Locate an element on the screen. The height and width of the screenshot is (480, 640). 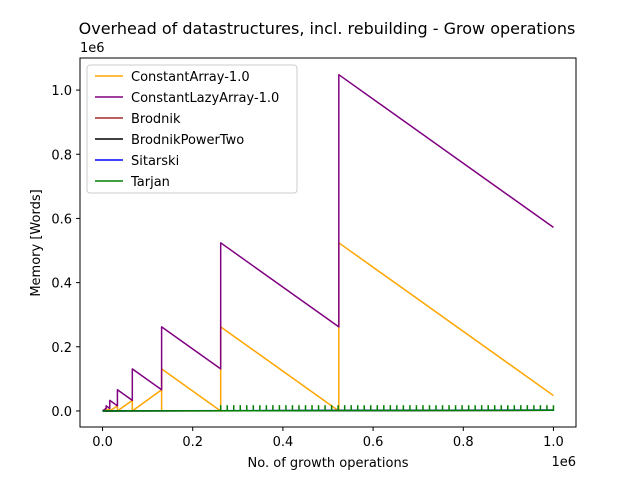
legend-label-brodnikpowertwo: BrodnikPowerTwo is located at coordinates (187, 140).